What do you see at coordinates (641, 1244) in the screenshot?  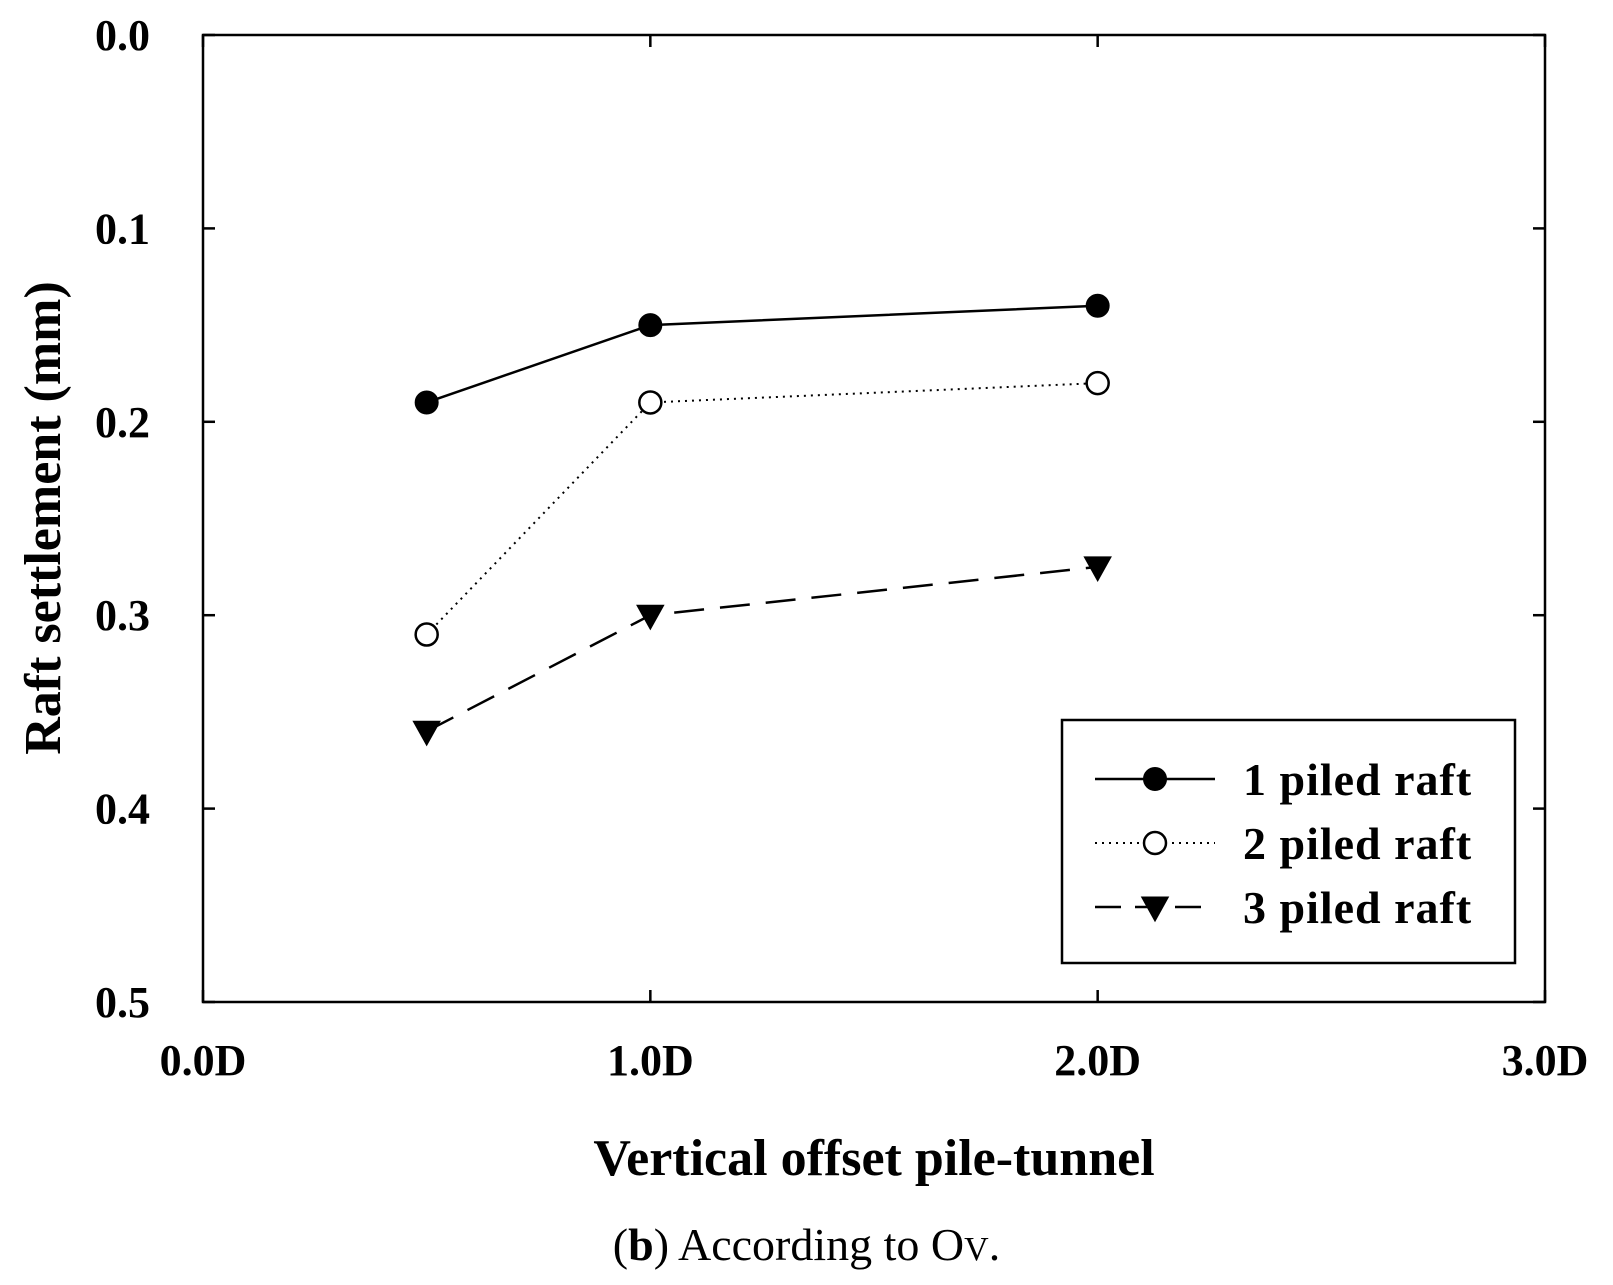 I see `caption-letter: b` at bounding box center [641, 1244].